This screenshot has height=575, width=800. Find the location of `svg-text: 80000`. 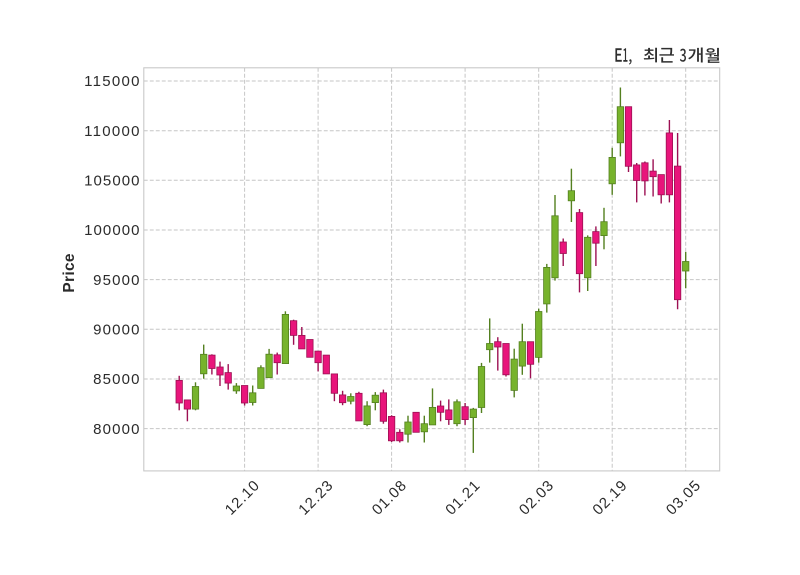

svg-text: 80000 is located at coordinates (116, 429).